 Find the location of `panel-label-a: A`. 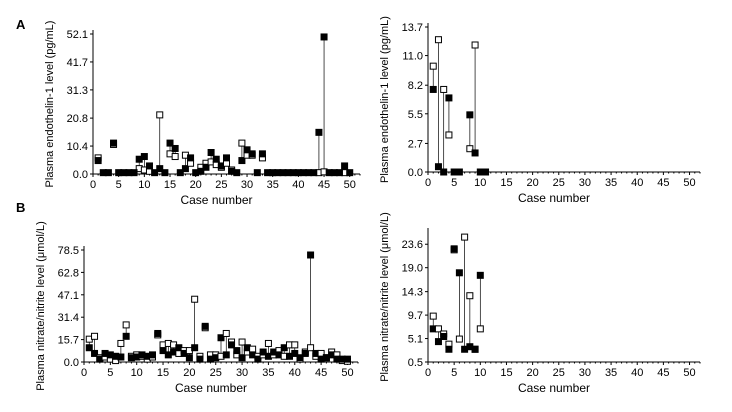

panel-label-a: A is located at coordinates (21, 24).